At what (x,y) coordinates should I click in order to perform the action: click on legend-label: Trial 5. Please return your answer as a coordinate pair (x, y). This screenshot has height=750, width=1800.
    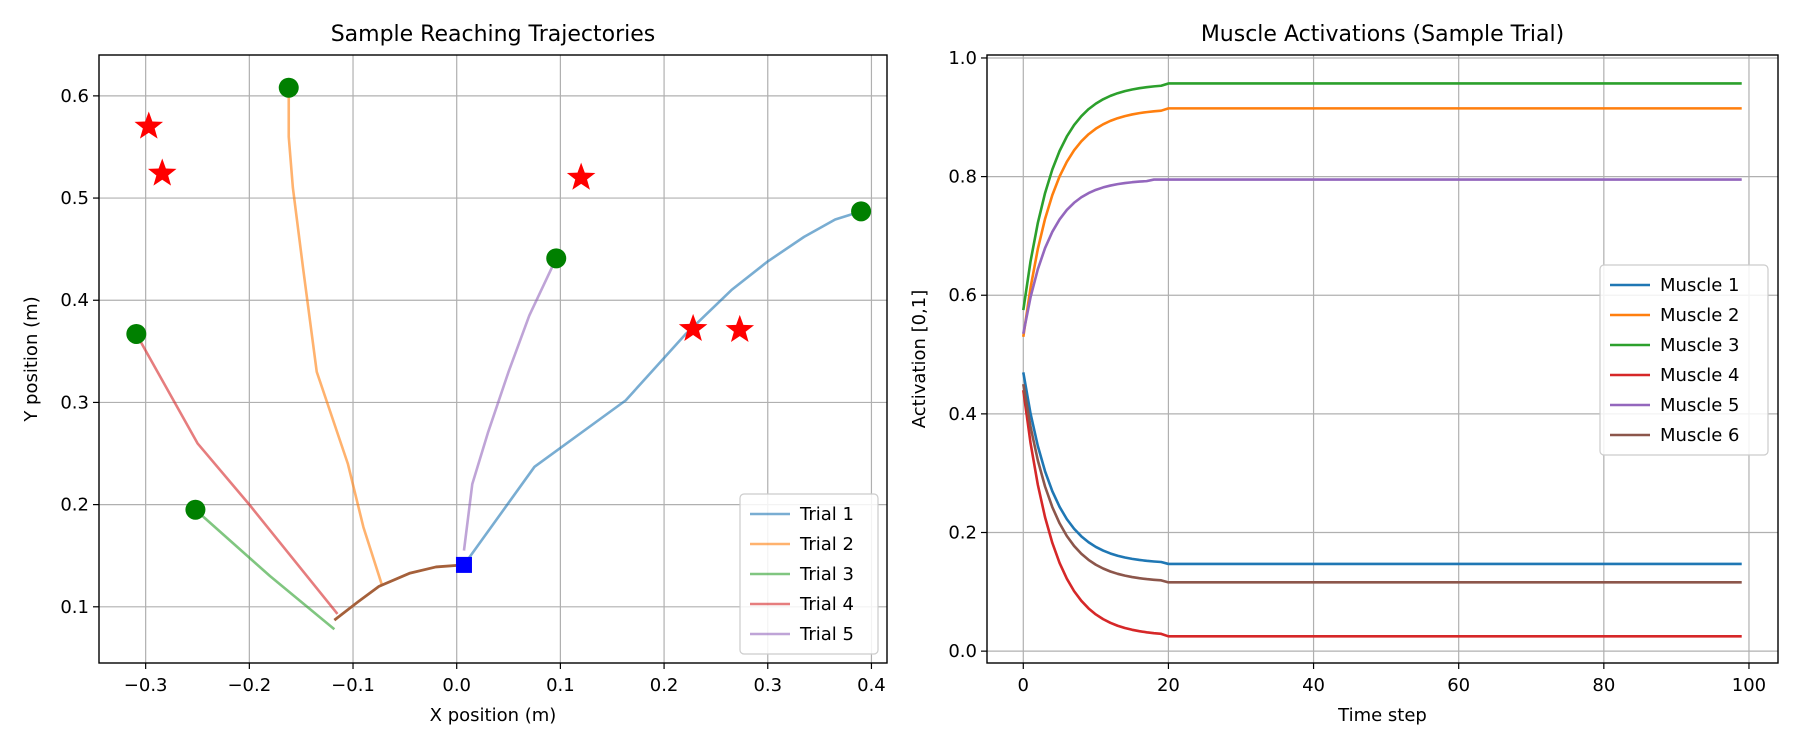
    Looking at the image, I should click on (826, 634).